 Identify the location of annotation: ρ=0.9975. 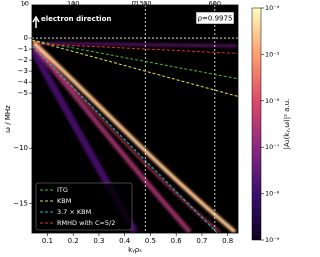
(215, 19).